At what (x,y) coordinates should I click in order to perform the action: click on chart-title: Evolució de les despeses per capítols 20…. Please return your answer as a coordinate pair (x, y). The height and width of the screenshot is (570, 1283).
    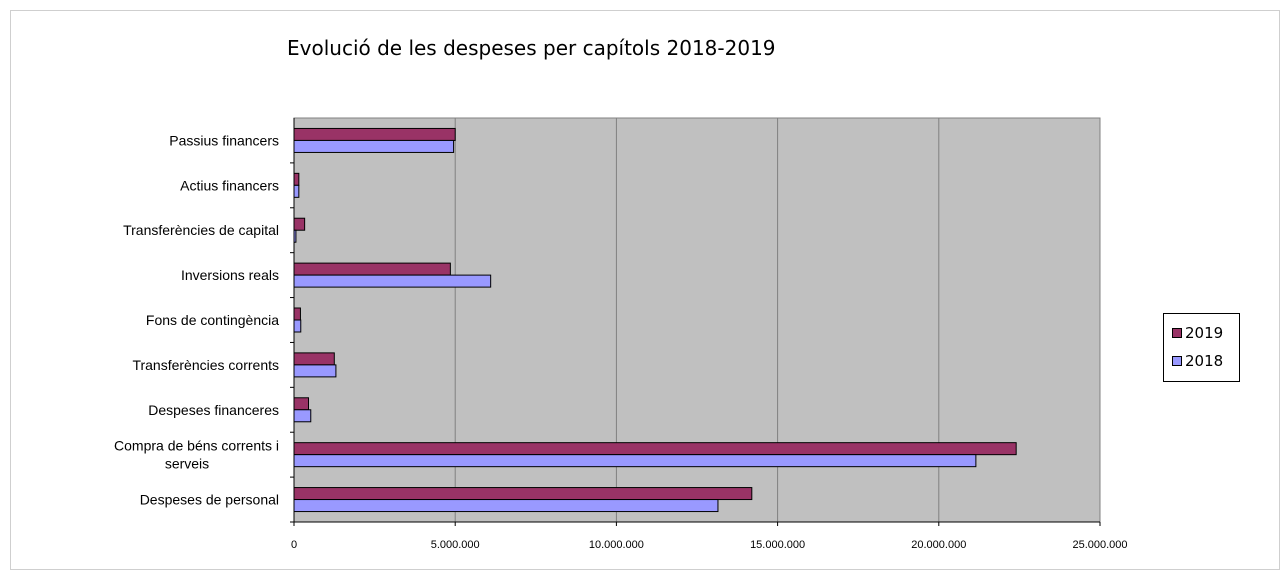
    Looking at the image, I should click on (531, 48).